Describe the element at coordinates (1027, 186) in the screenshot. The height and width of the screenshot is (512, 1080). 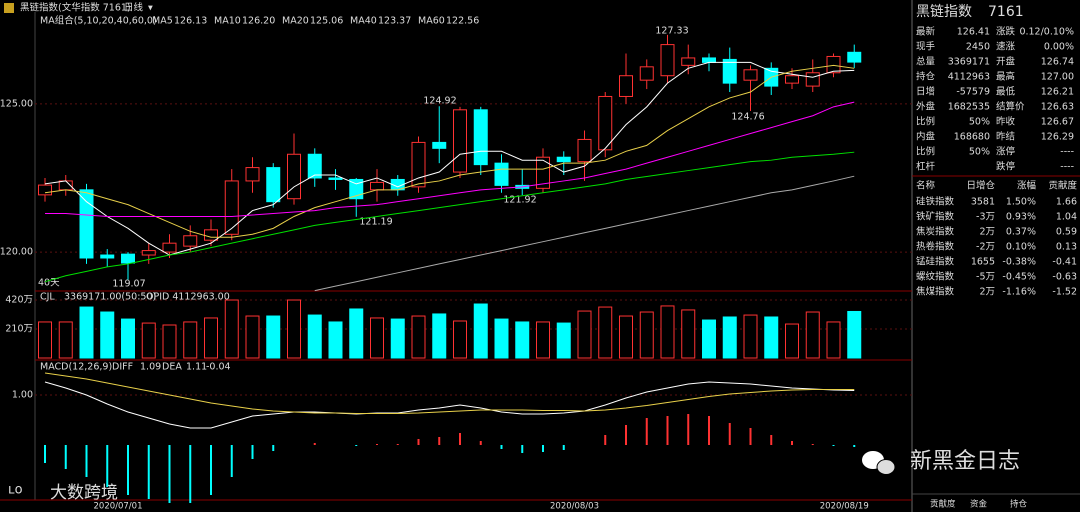
I see `table-header: 涨幅` at that location.